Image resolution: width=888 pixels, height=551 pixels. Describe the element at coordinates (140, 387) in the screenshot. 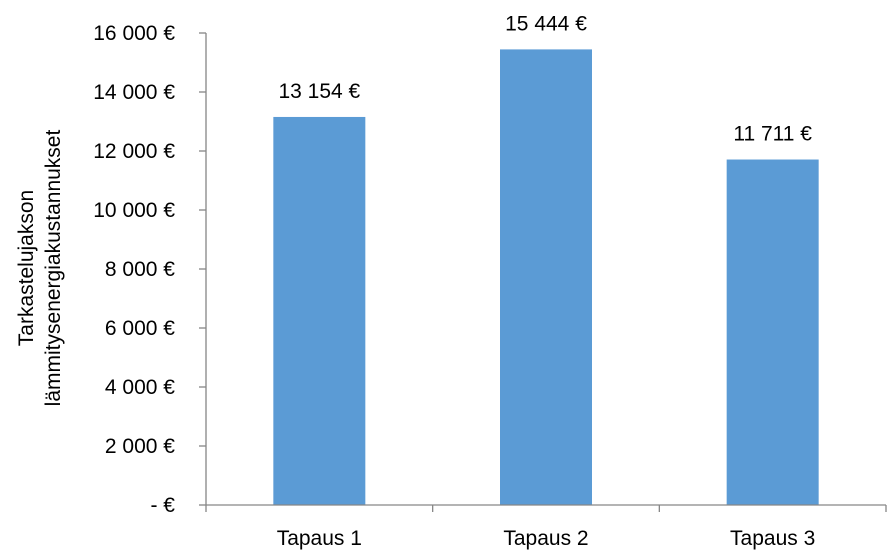

I see `y-tick-label: 4 000 €` at that location.